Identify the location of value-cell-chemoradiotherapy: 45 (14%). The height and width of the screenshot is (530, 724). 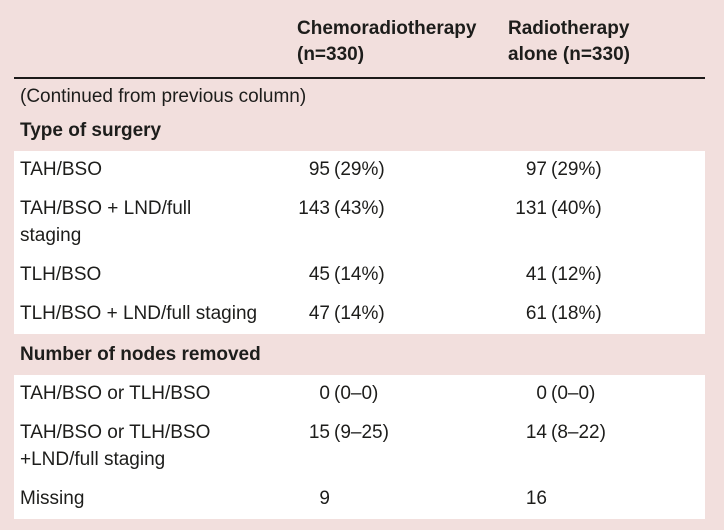
(370, 274).